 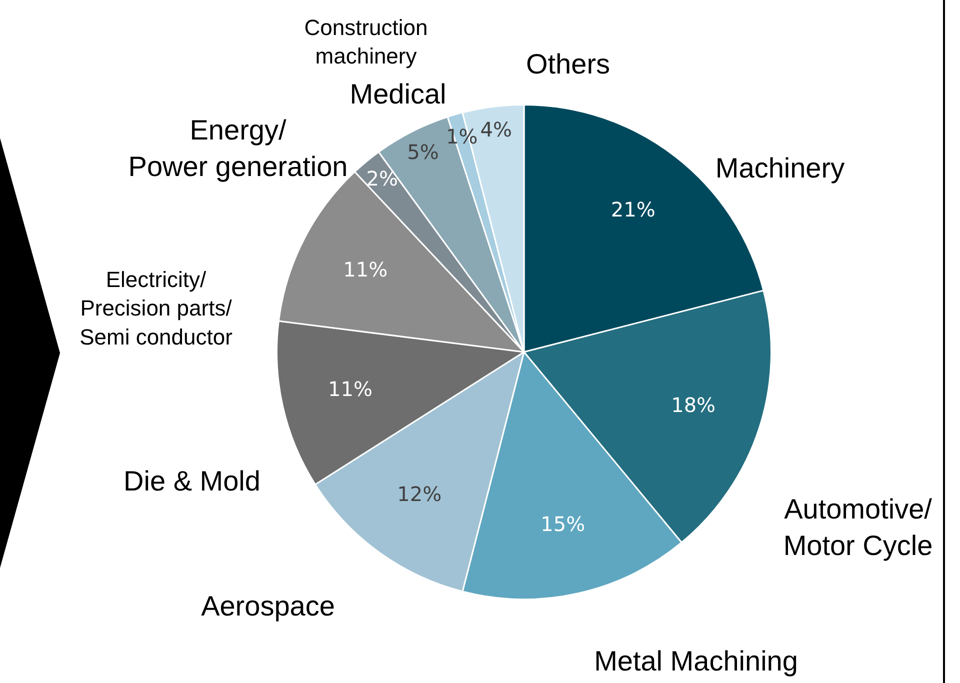 What do you see at coordinates (496, 129) in the screenshot?
I see `data-label: 4%` at bounding box center [496, 129].